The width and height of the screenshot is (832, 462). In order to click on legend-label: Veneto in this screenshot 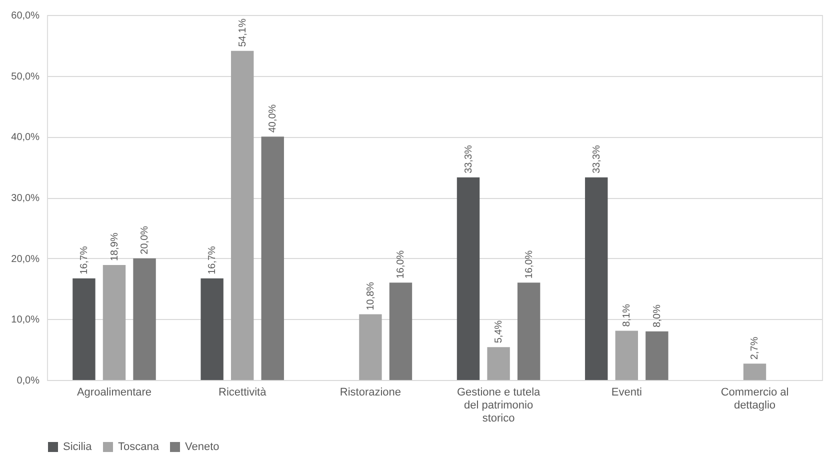, I will do `click(202, 447)`.